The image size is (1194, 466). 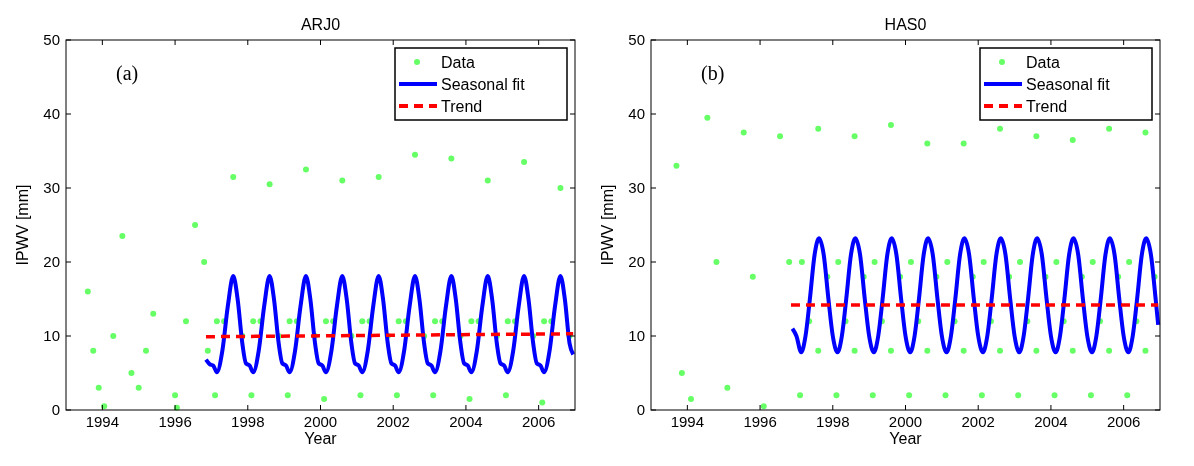 I want to click on chart-title: HAS0, so click(x=905, y=24).